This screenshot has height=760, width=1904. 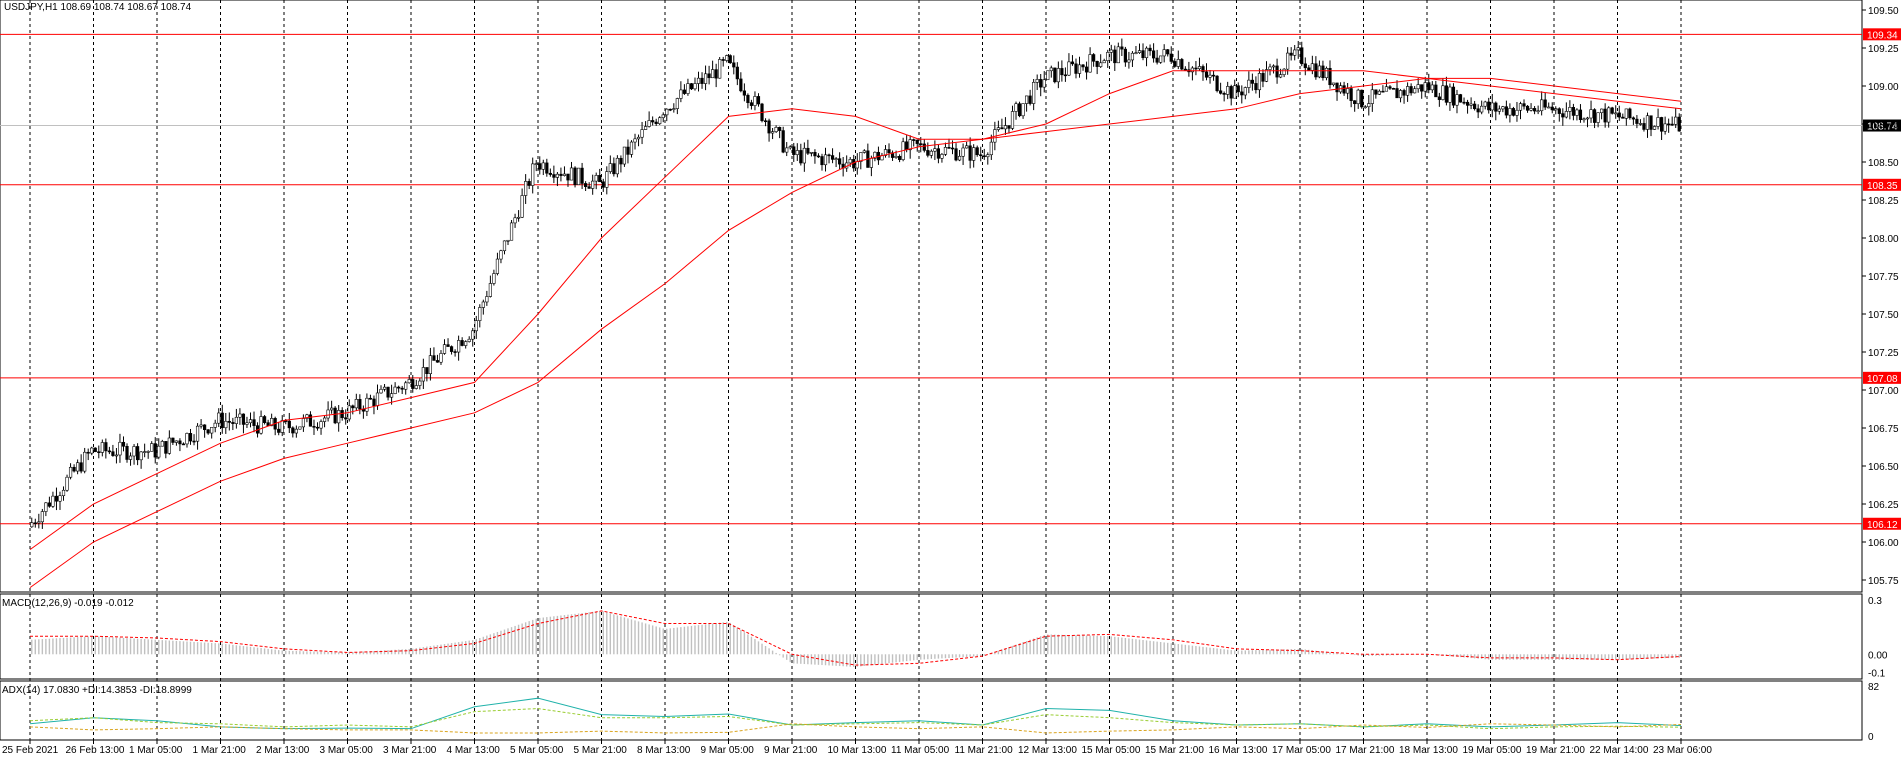 I want to click on y-tick-label: 106.25, so click(x=1883, y=505).